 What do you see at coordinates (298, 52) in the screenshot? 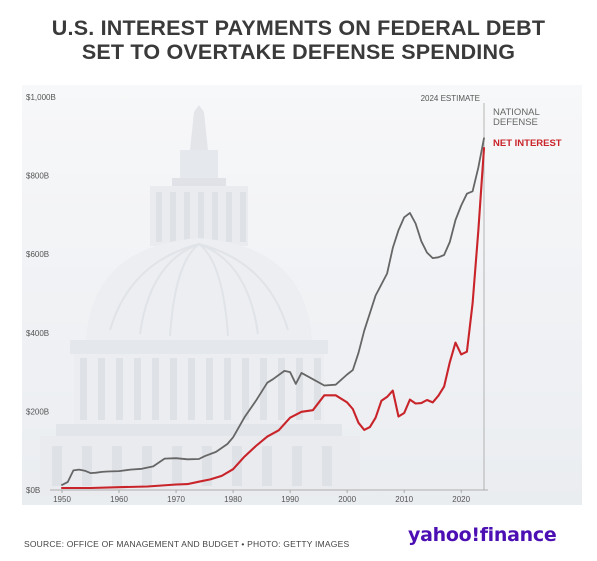
I see `title-line-2: SET TO OVERTAKE DEFENSE SPENDING` at bounding box center [298, 52].